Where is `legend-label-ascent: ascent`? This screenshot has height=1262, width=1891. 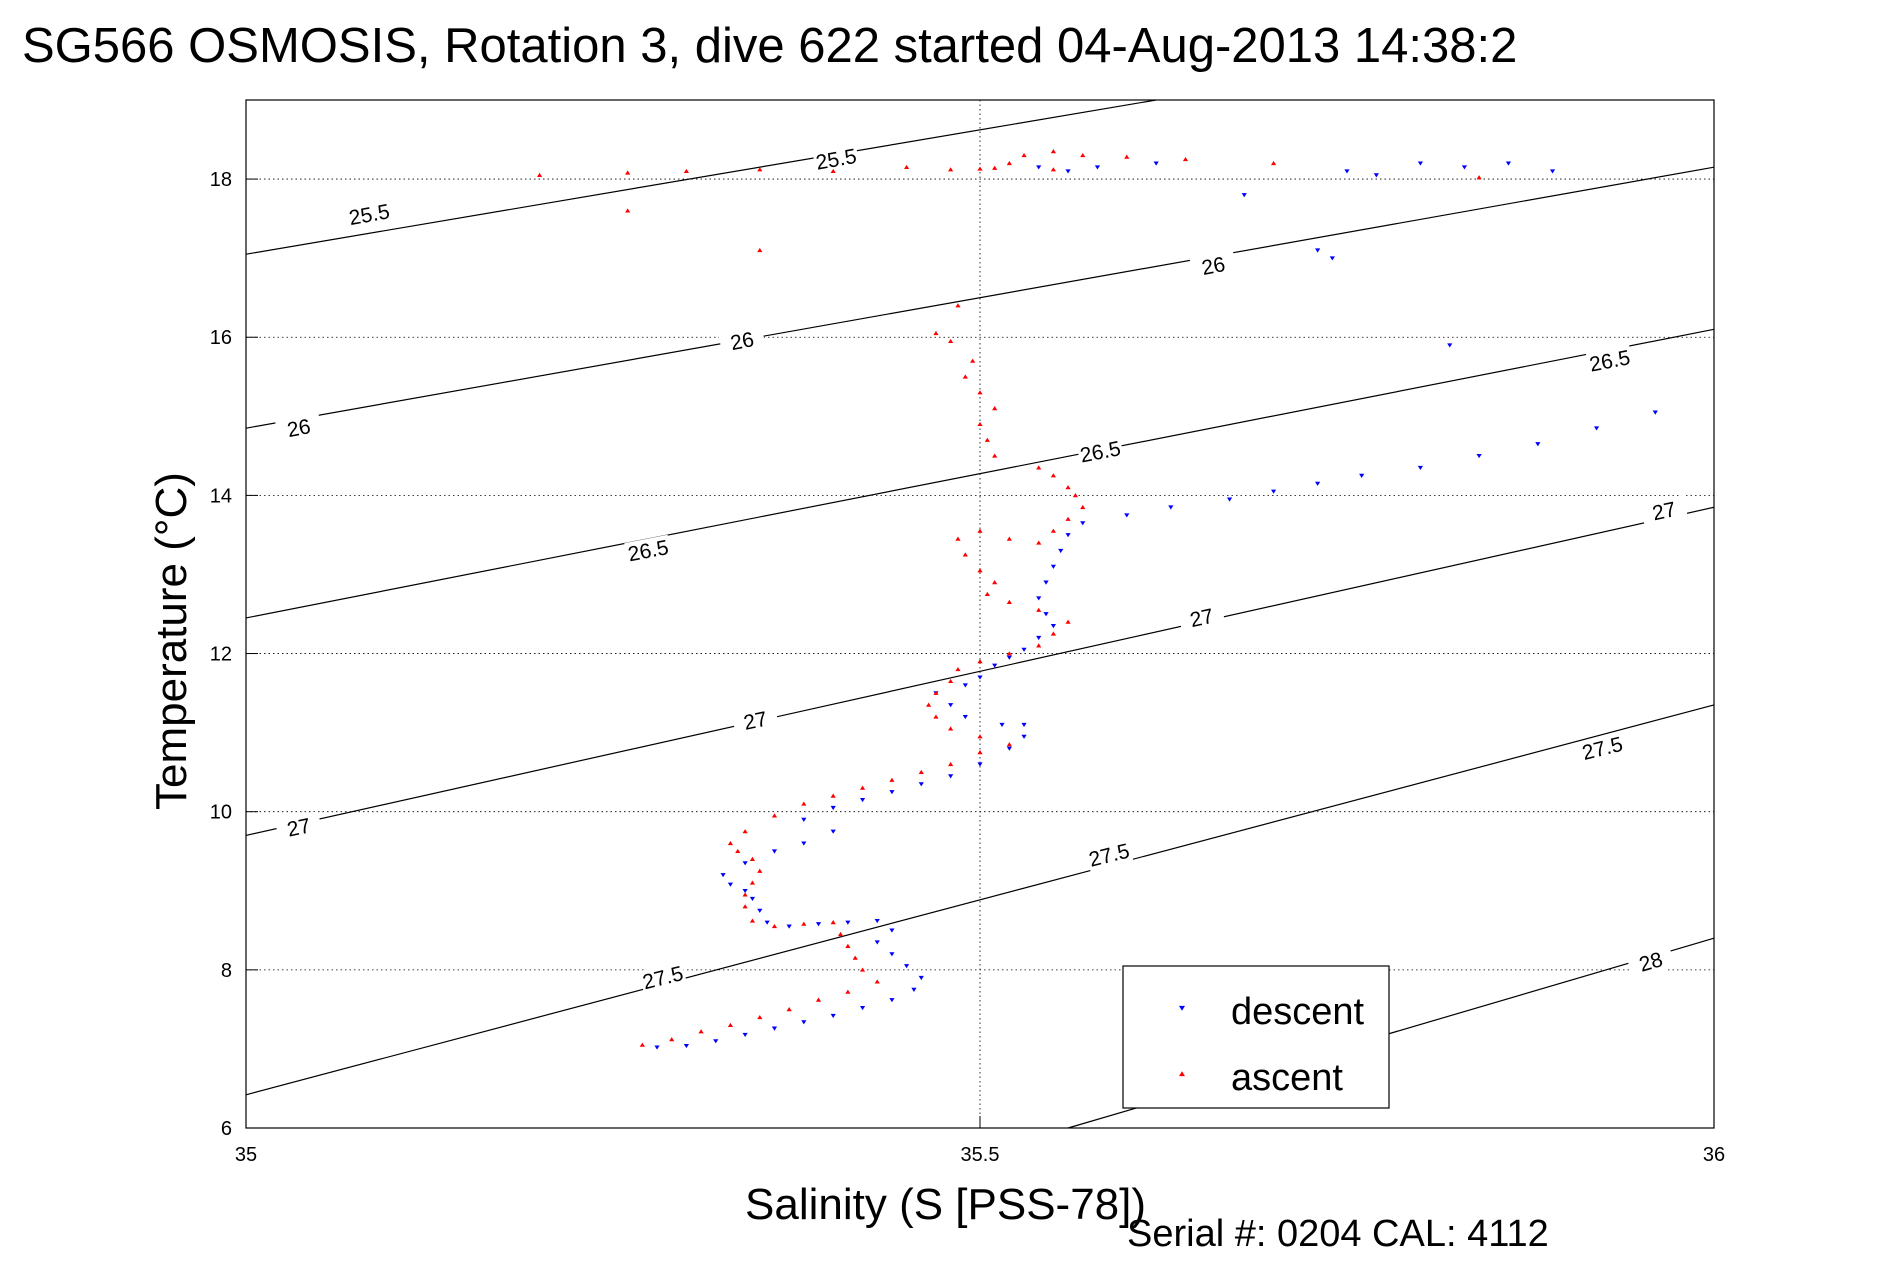
legend-label-ascent: ascent is located at coordinates (1287, 1078).